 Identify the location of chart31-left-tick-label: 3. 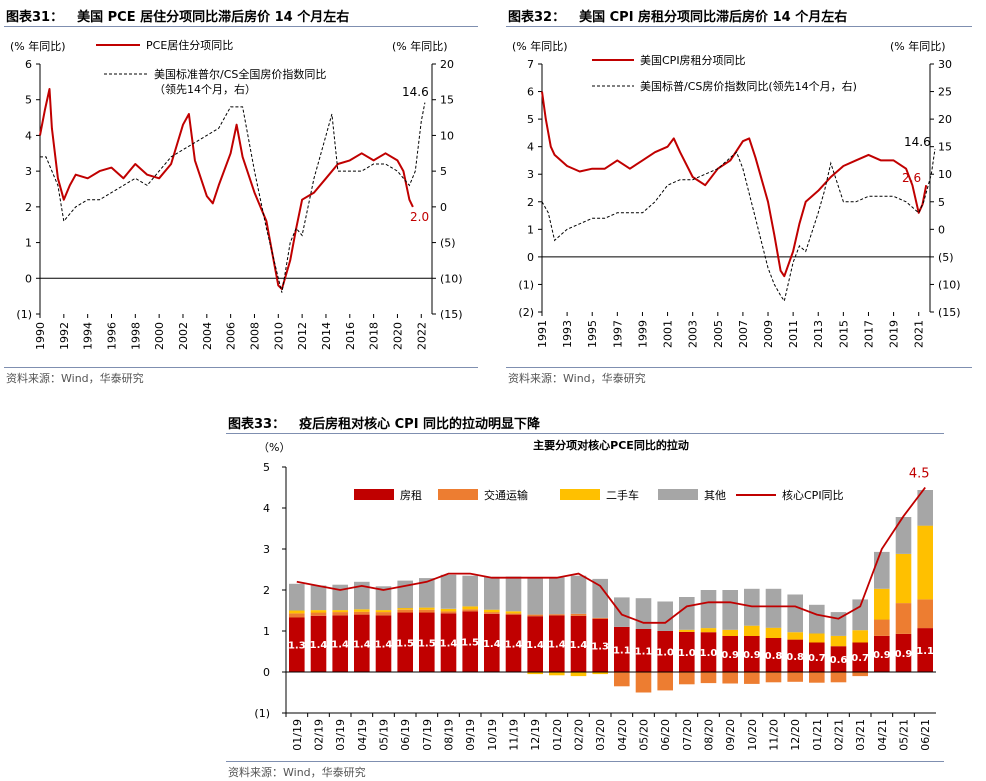
(28, 171).